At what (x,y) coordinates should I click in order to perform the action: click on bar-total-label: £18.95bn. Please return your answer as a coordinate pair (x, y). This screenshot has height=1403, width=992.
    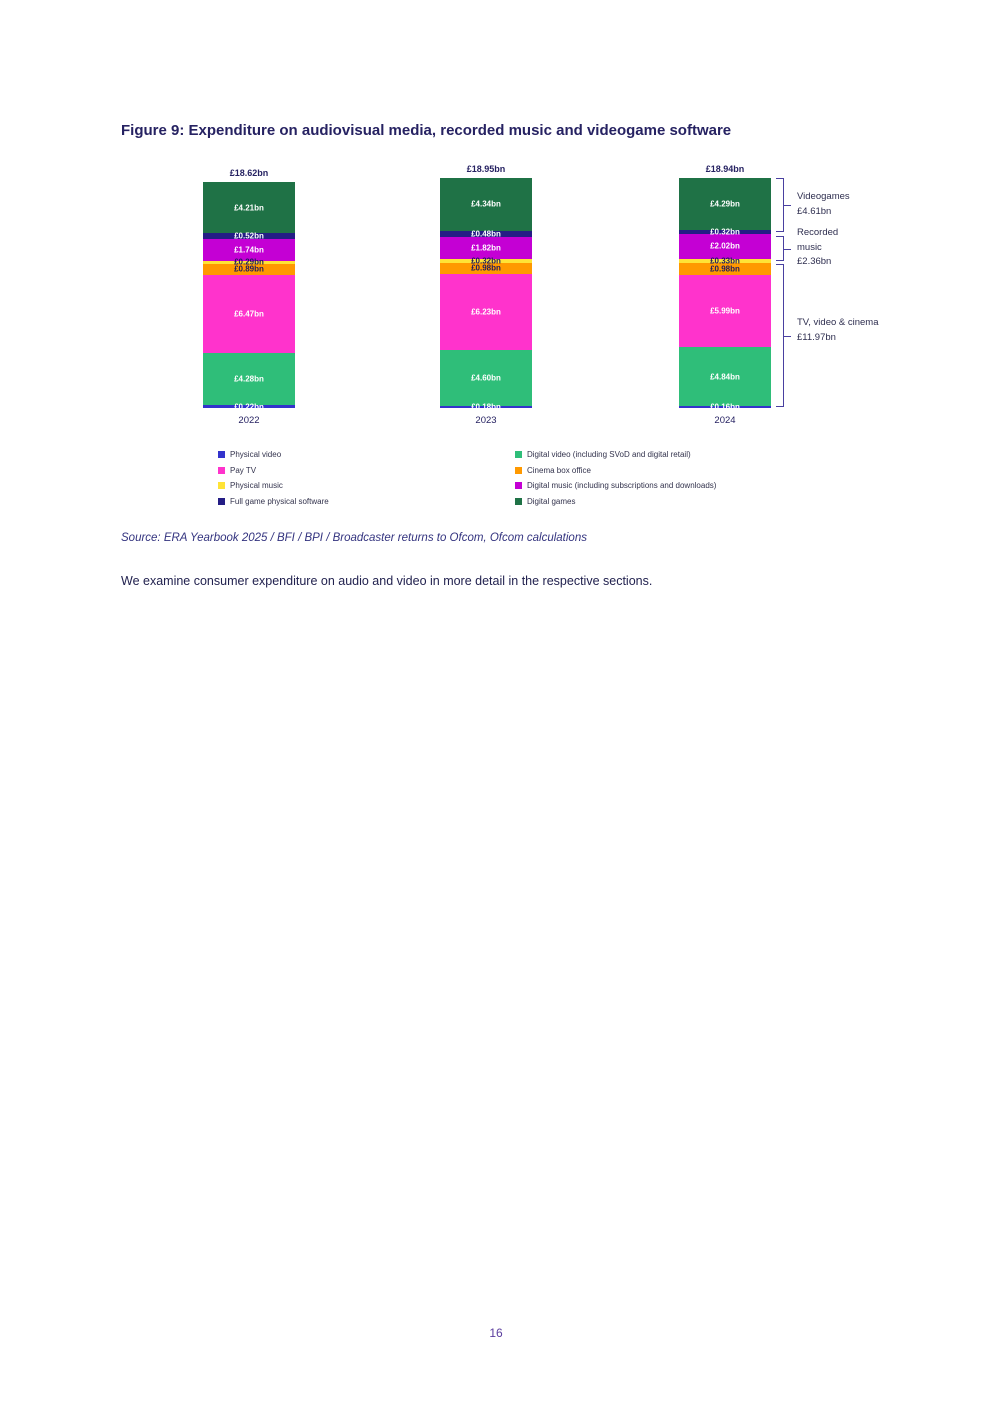
    Looking at the image, I should click on (486, 169).